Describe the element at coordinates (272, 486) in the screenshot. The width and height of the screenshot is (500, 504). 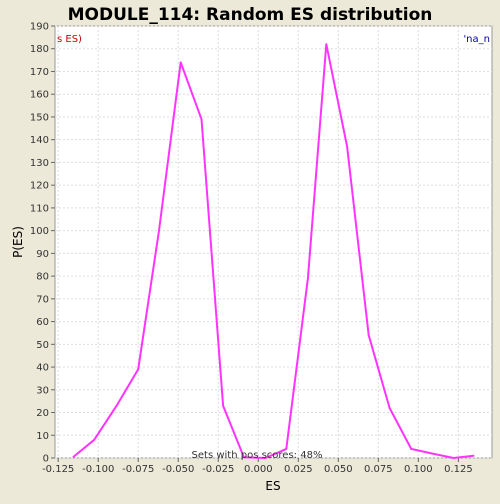
I see `x-axis-label: ES` at that location.